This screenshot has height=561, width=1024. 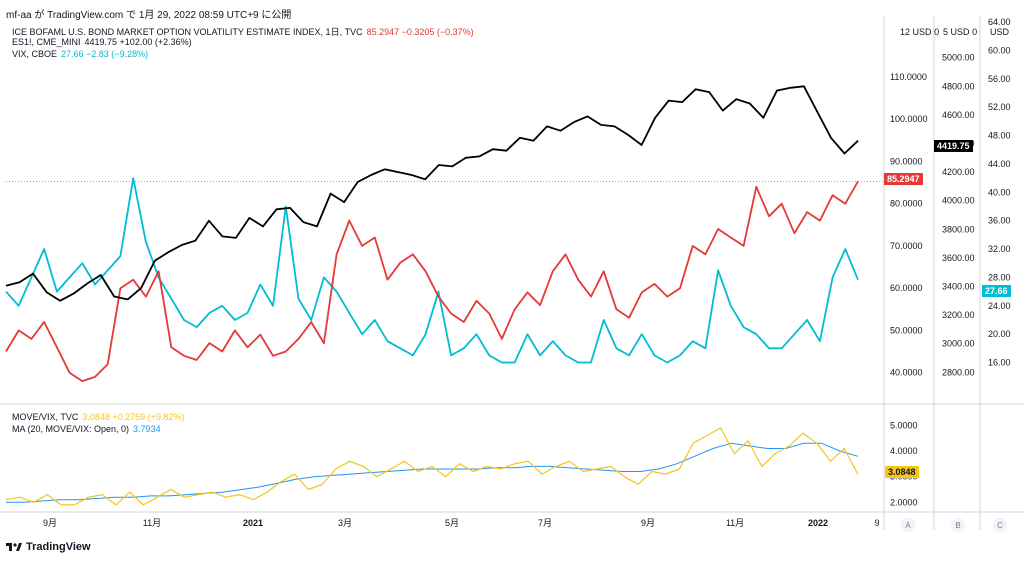 What do you see at coordinates (904, 451) in the screenshot?
I see `ratio-axis-tick: 4.0000` at bounding box center [904, 451].